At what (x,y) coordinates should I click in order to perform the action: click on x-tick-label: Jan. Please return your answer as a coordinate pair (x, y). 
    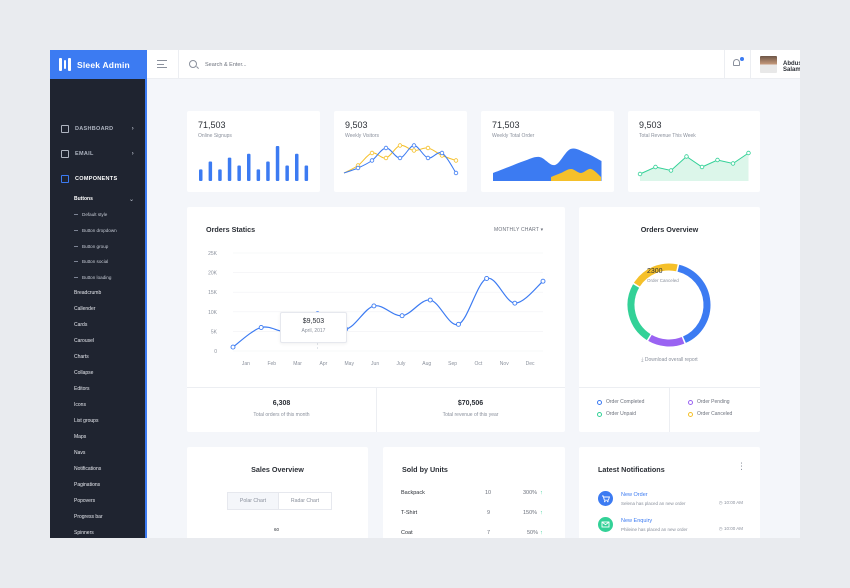
    Looking at the image, I should click on (246, 364).